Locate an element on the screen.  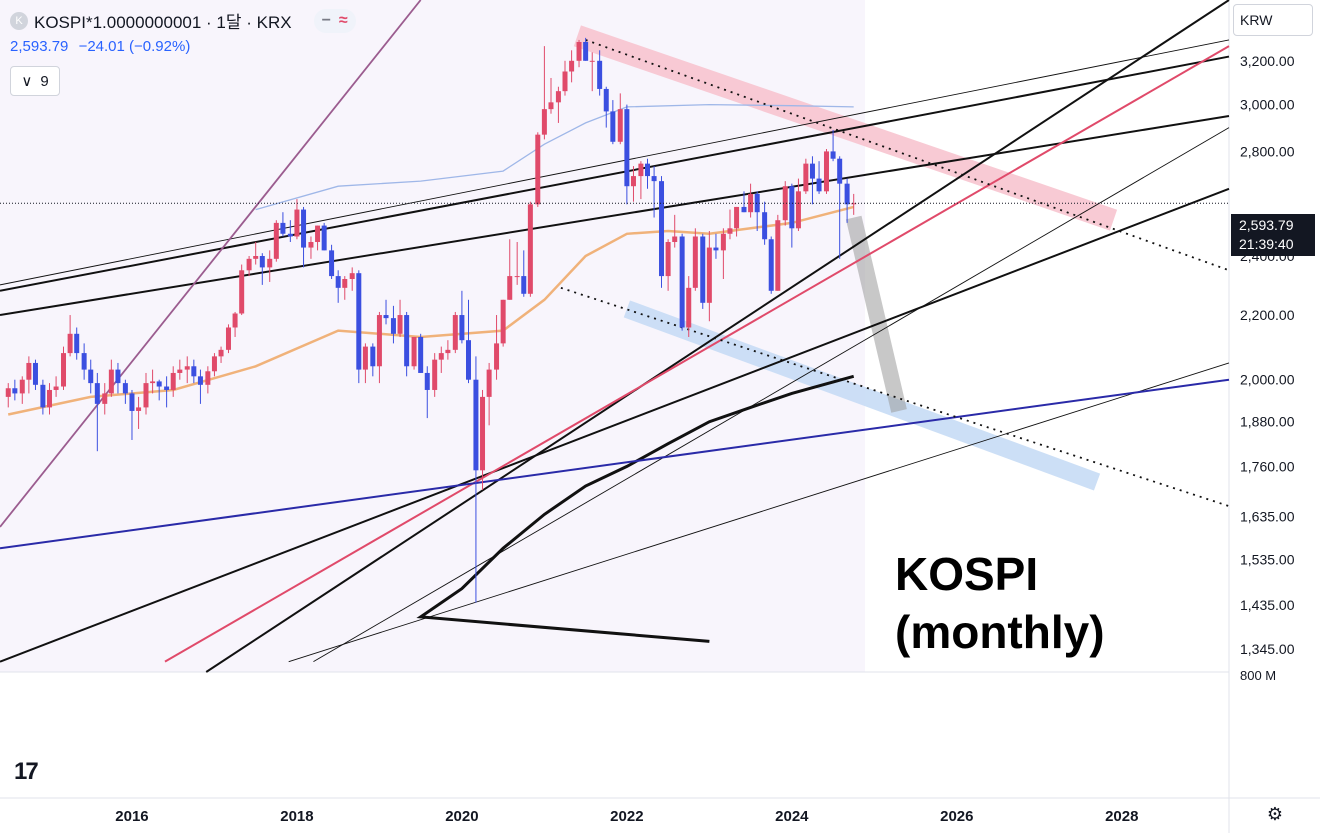
indicator-count: 9 is located at coordinates (44, 81).